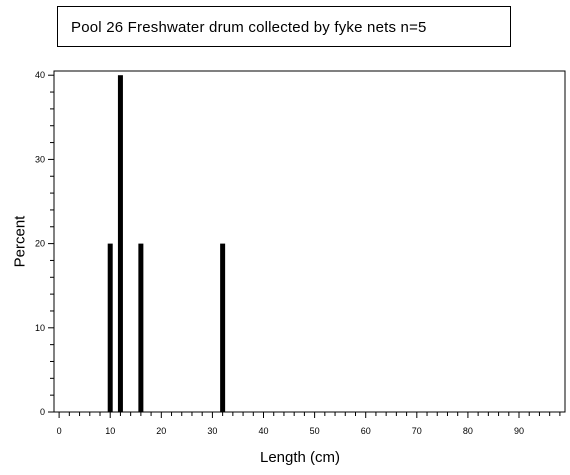 The image size is (570, 475). What do you see at coordinates (40, 244) in the screenshot?
I see `y-tick-label: 20` at bounding box center [40, 244].